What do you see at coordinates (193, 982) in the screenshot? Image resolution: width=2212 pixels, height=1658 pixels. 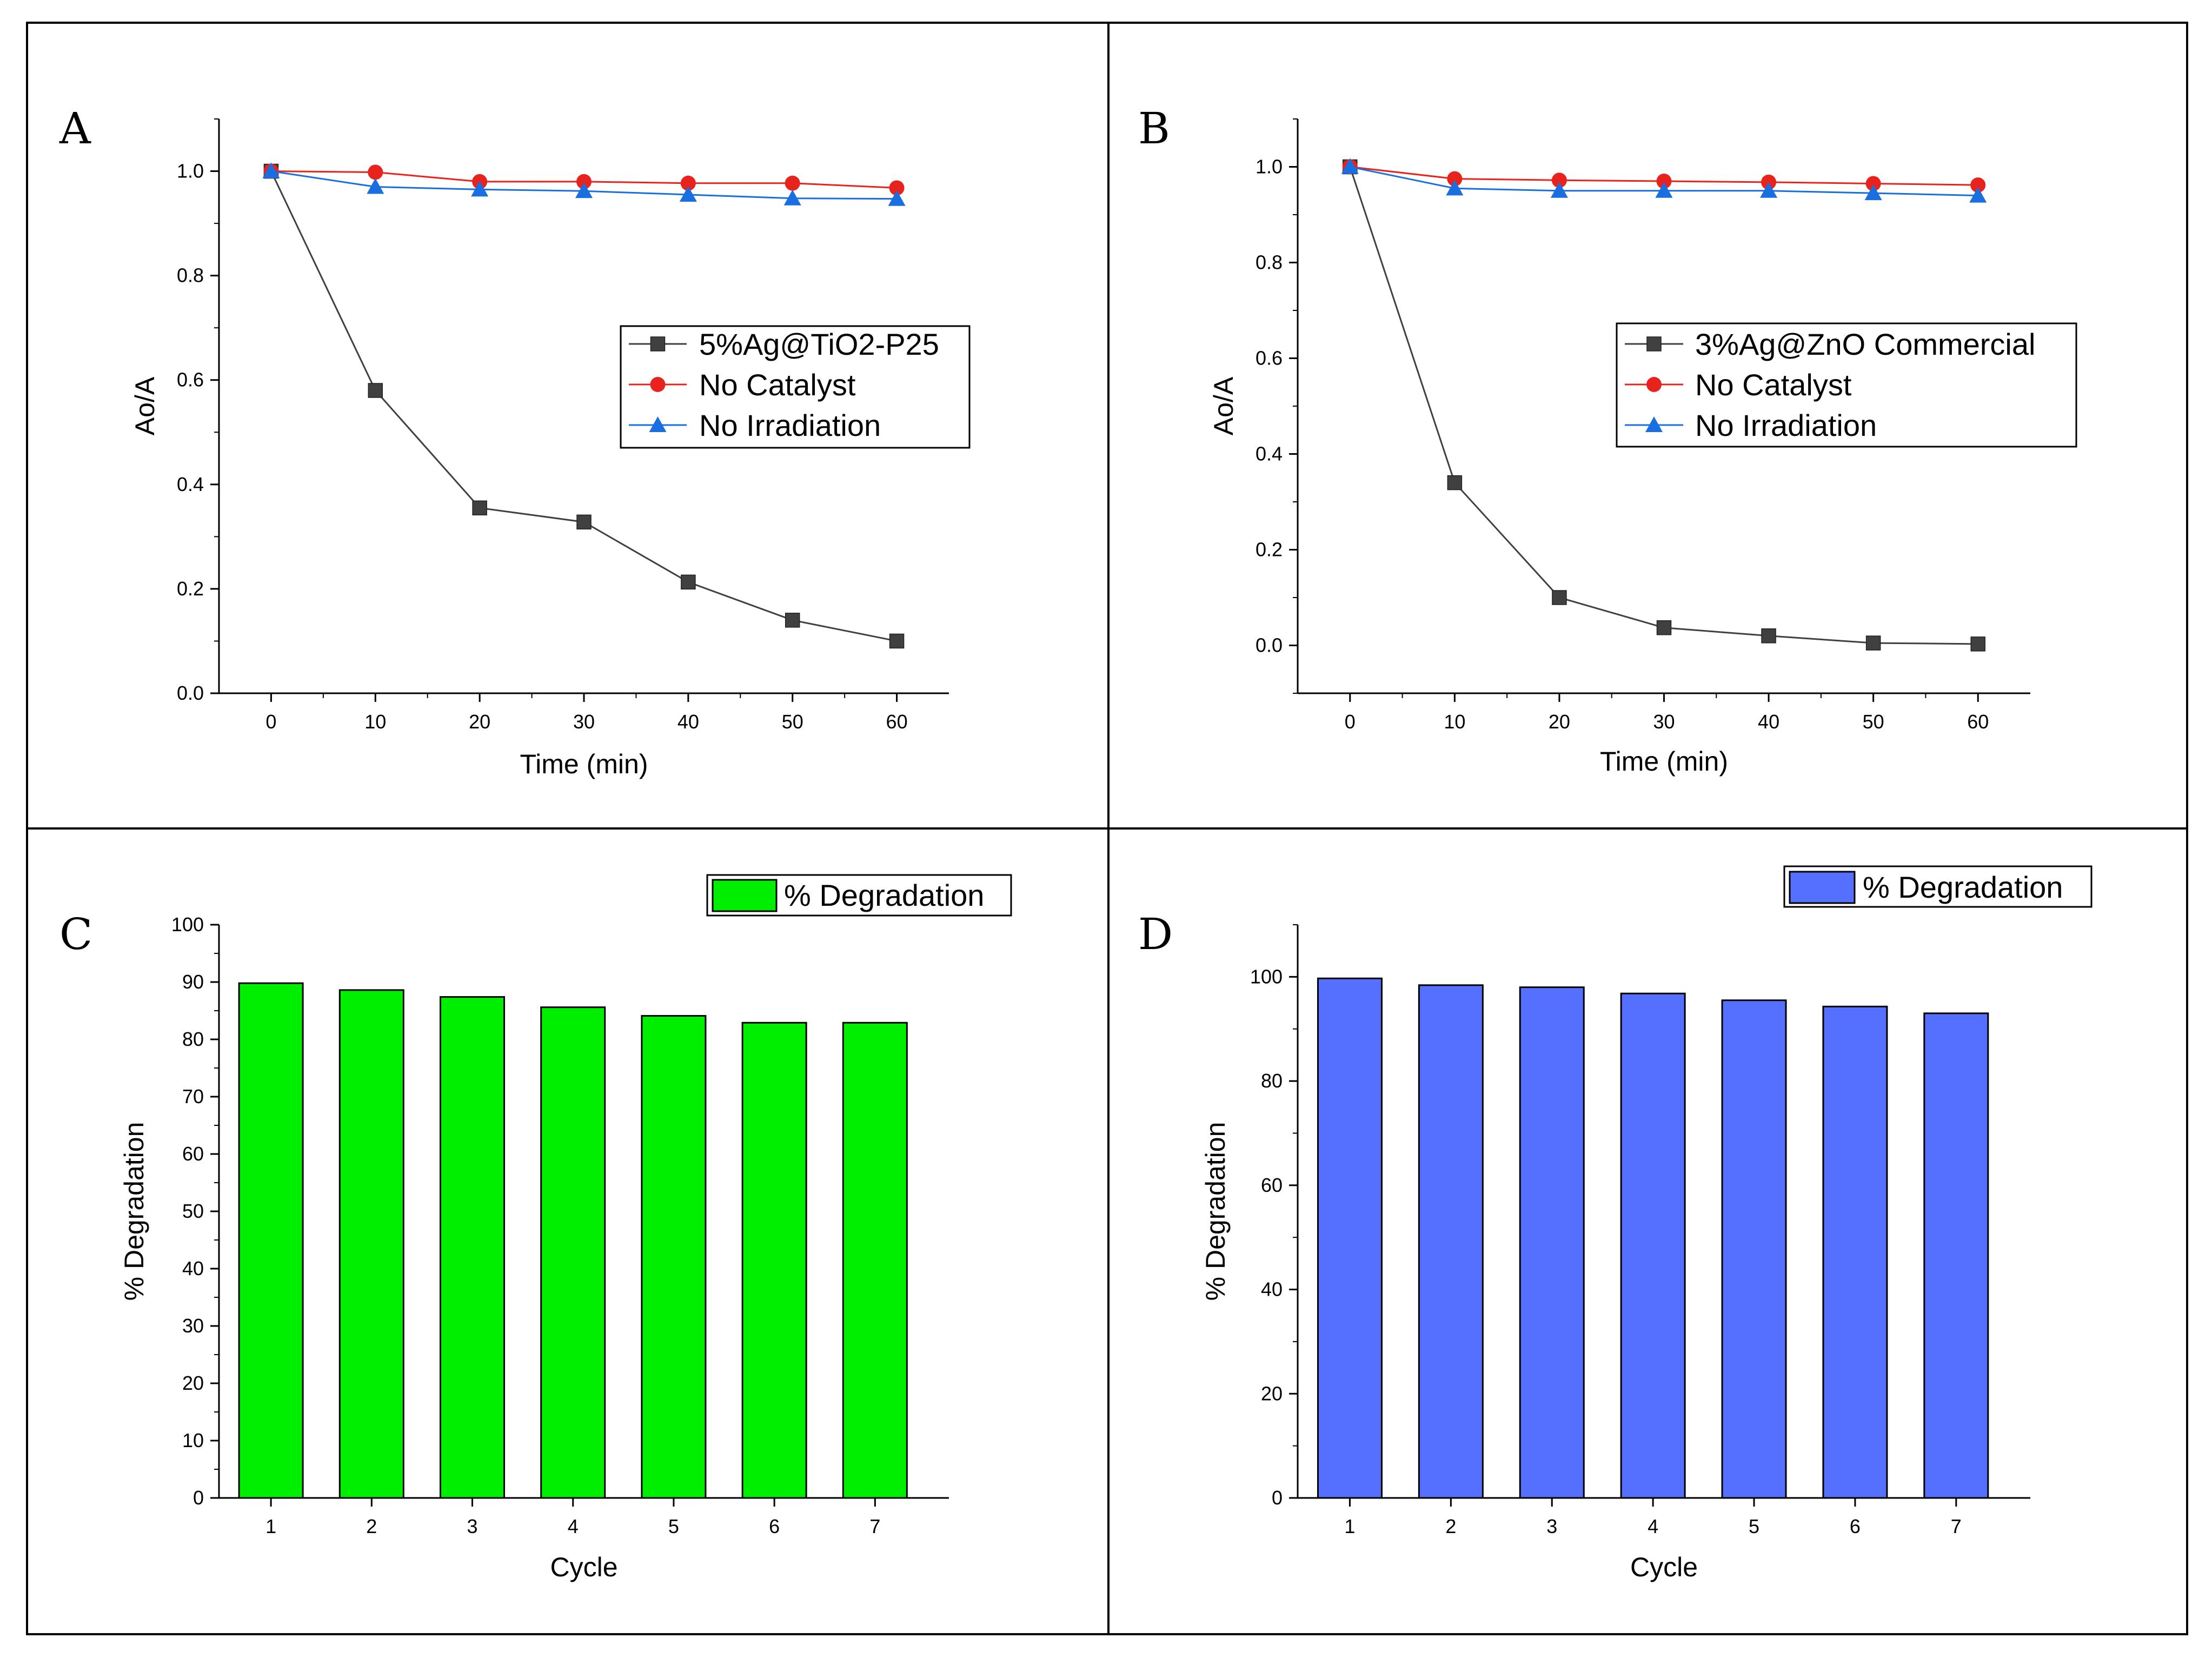 I see `y-tick-label: 90` at bounding box center [193, 982].